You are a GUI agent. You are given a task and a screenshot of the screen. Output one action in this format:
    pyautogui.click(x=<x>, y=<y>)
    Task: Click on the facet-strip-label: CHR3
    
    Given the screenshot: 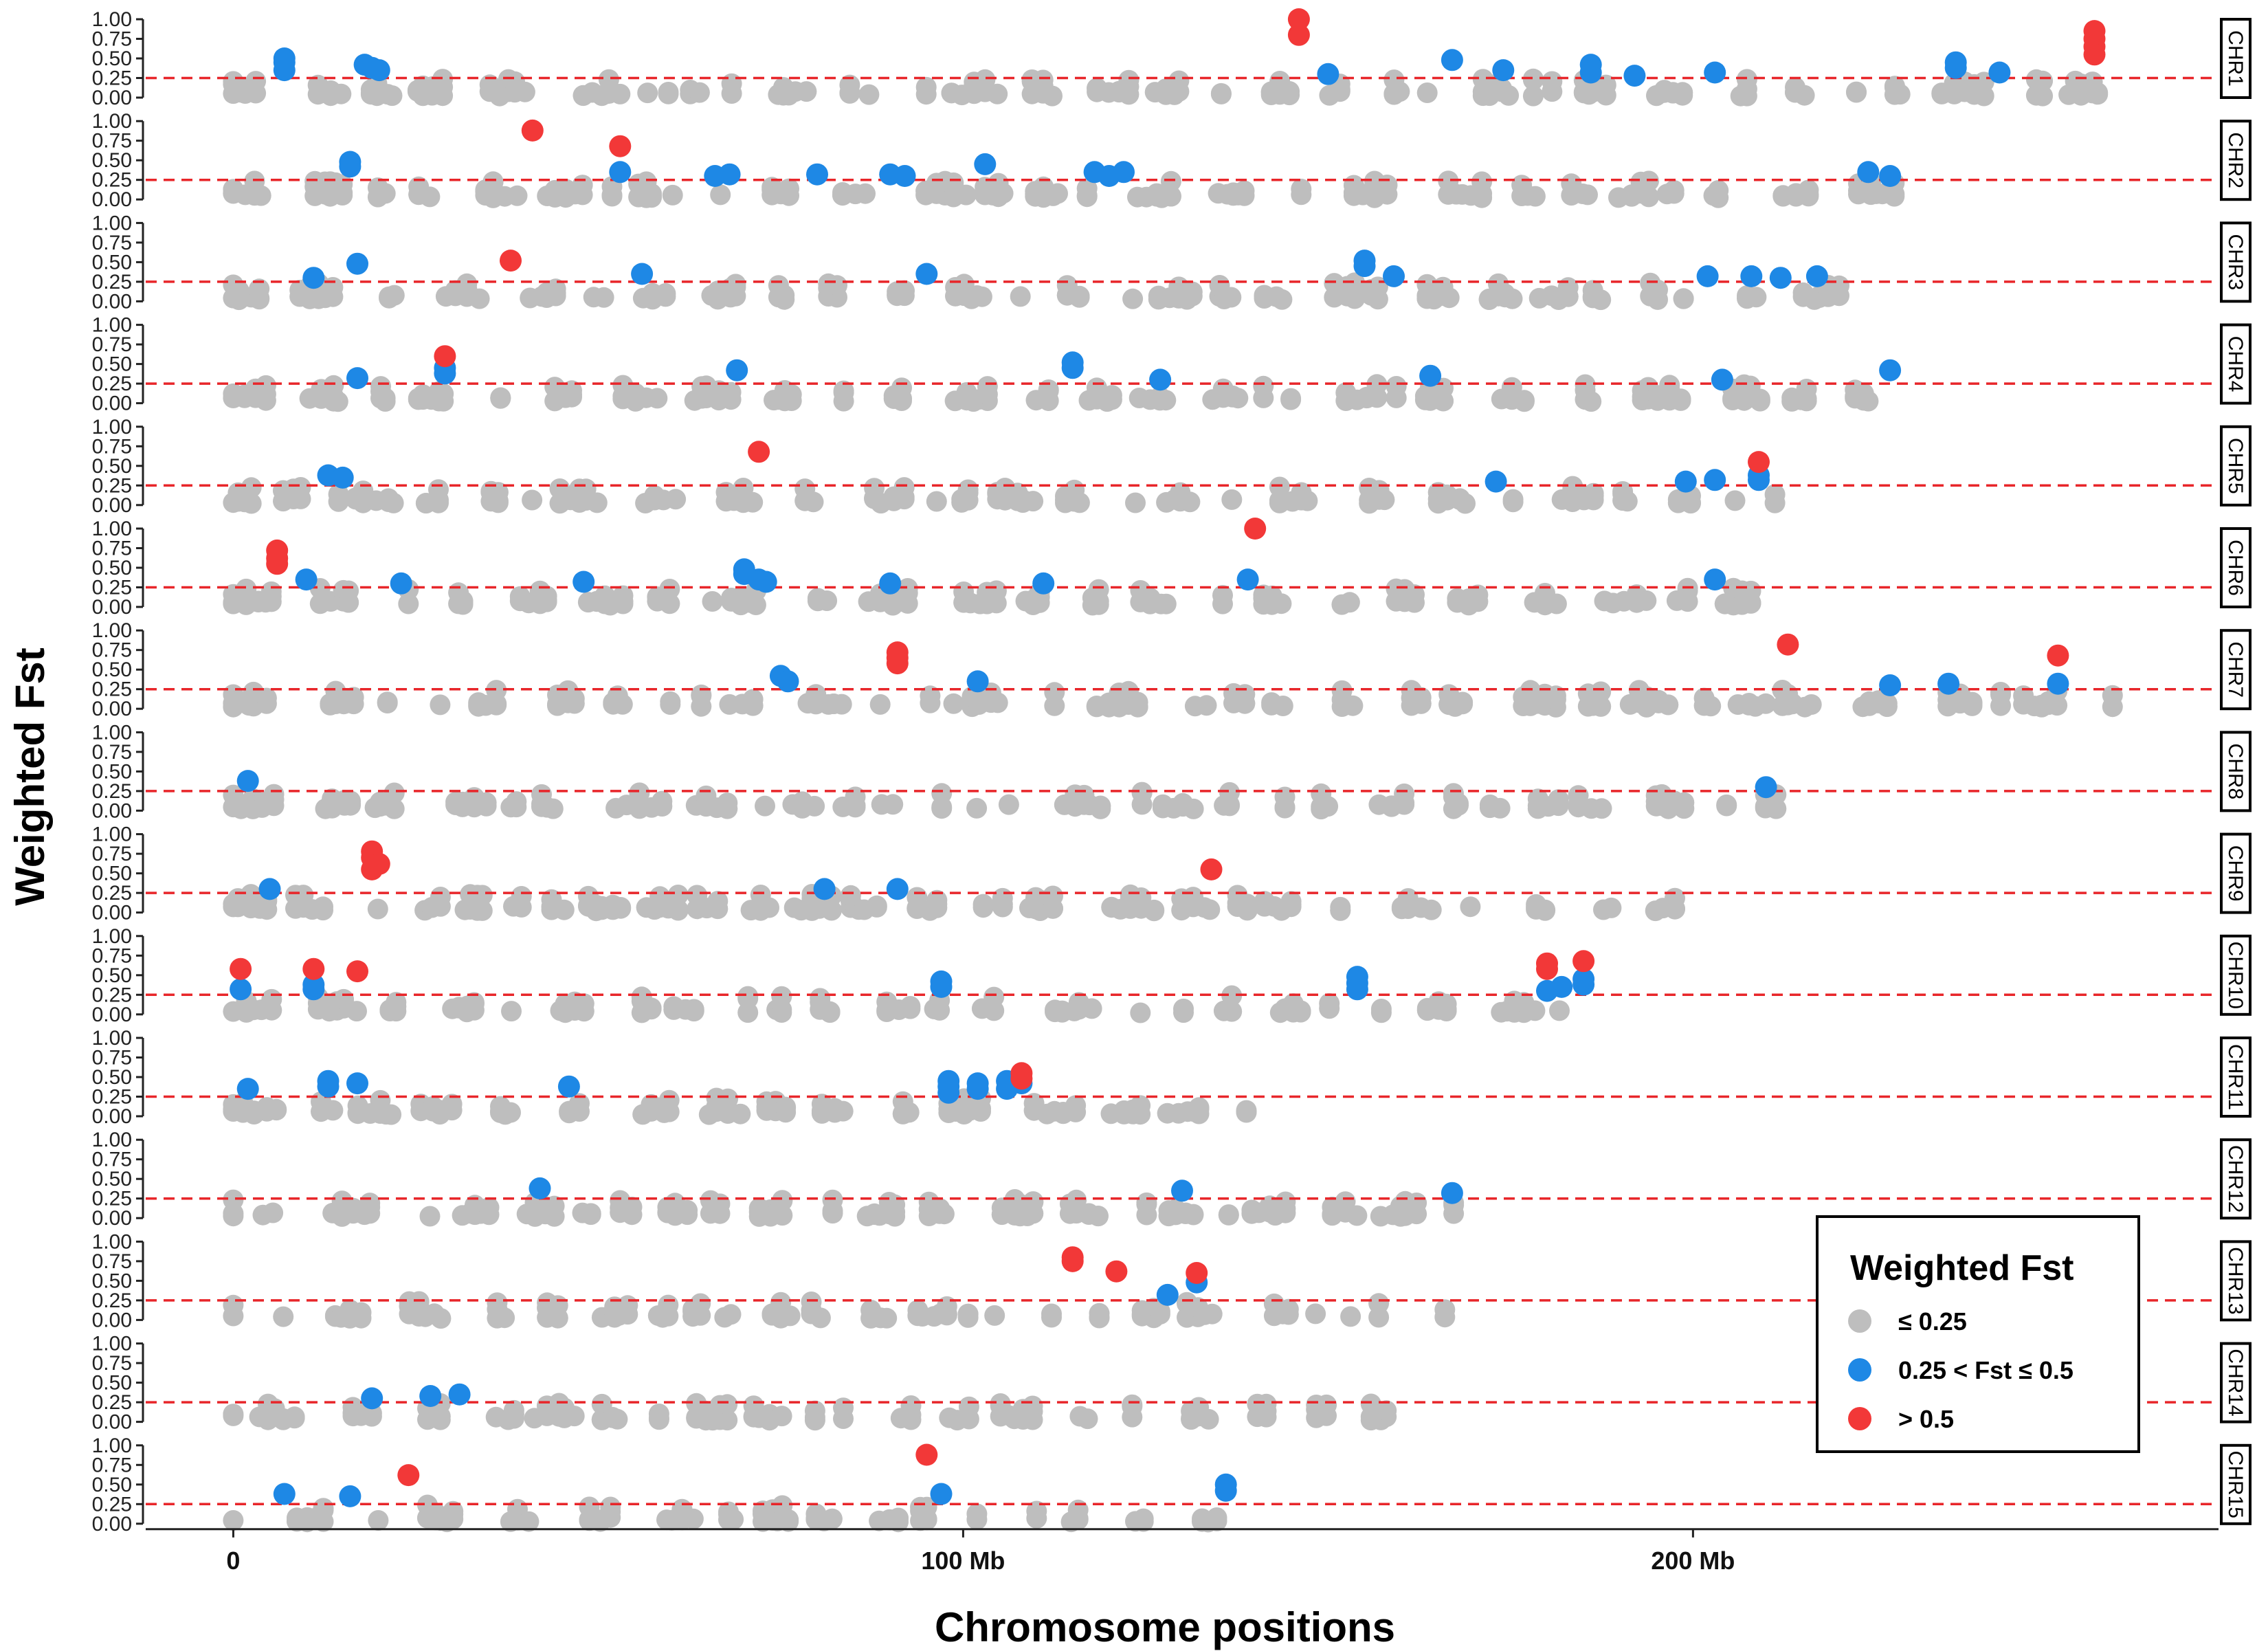 What is the action you would take?
    pyautogui.click(x=2235, y=262)
    